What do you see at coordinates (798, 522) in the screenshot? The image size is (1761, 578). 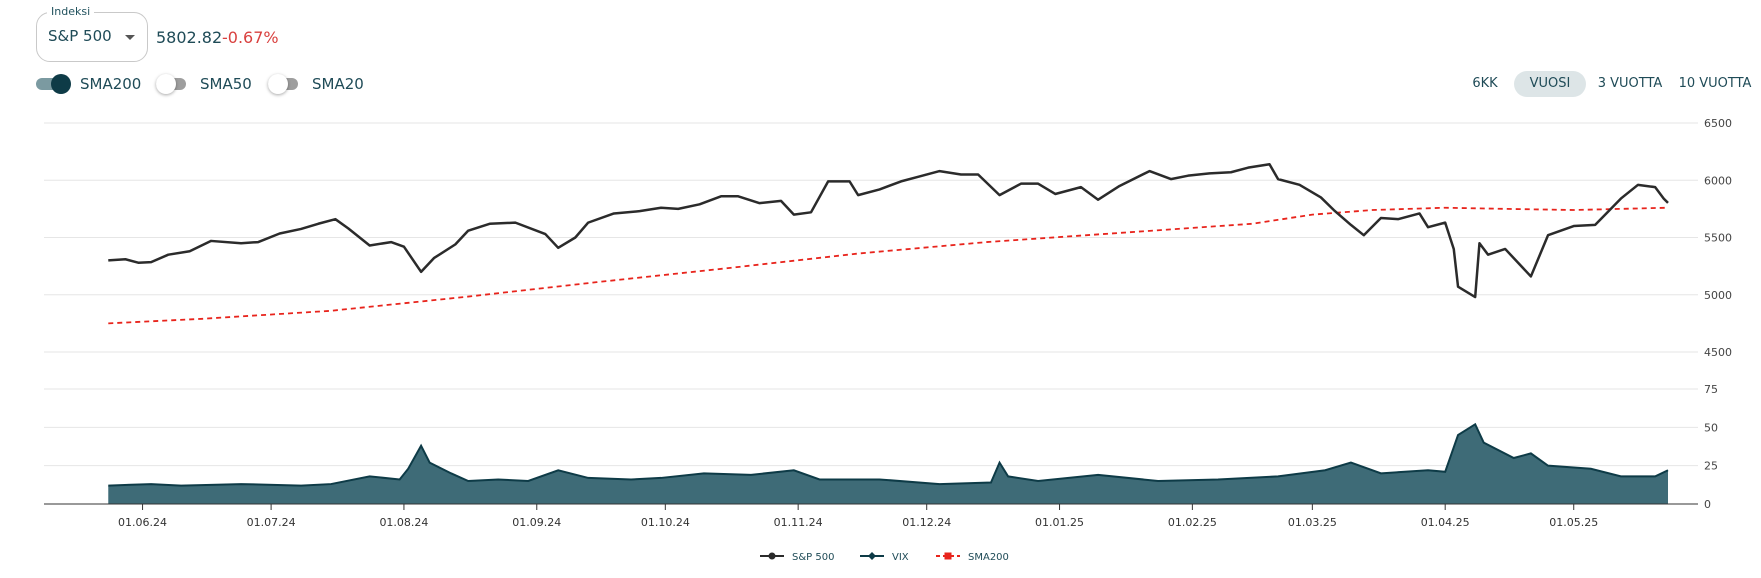 I see `x-tick-label: 01.11.24` at bounding box center [798, 522].